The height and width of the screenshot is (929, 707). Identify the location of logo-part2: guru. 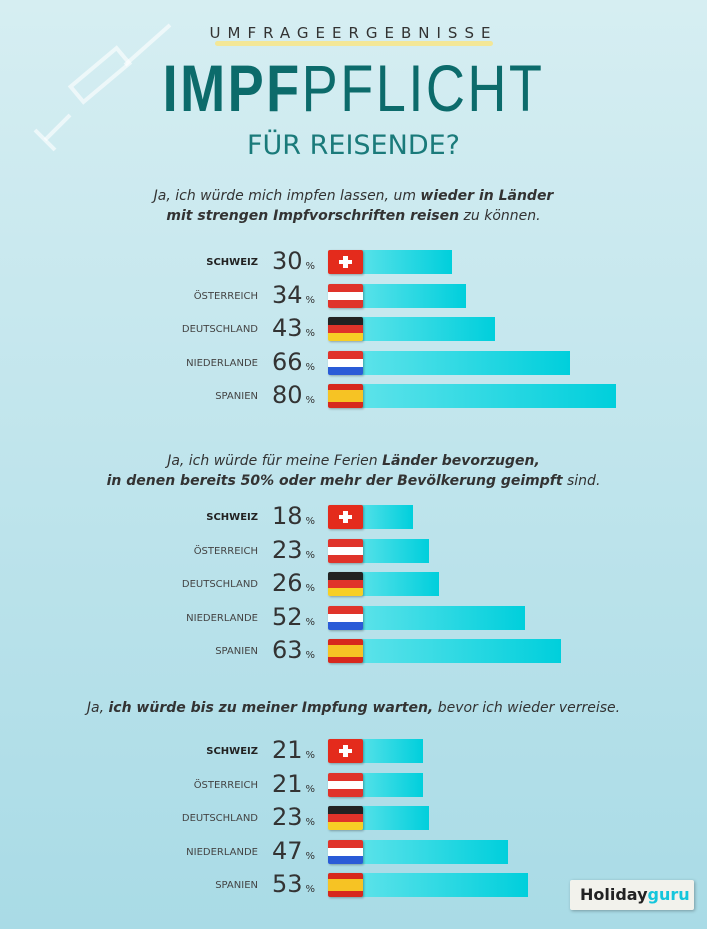
(668, 894).